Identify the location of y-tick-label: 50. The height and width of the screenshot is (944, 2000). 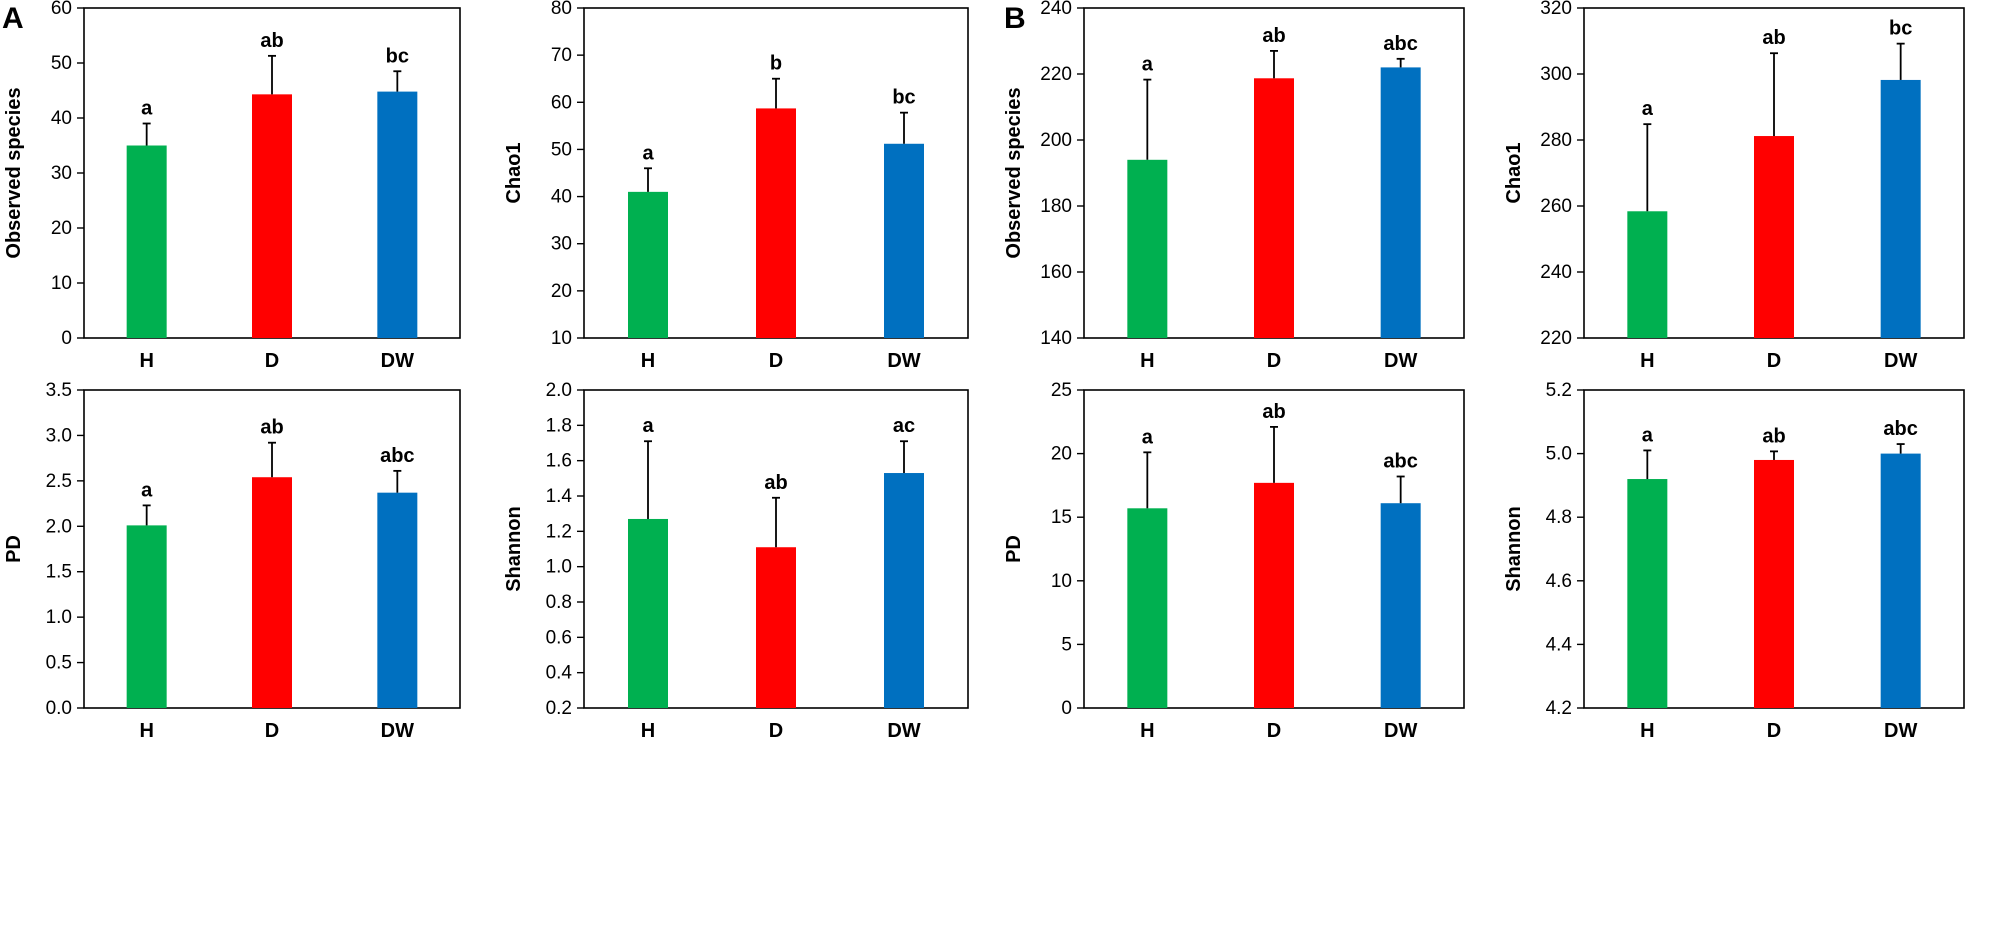
(61, 63).